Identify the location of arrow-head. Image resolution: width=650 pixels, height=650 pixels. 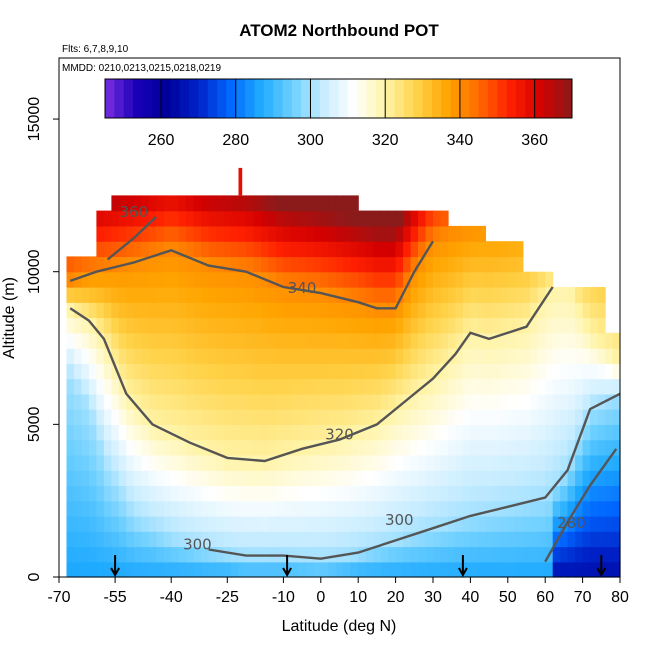
(287, 572).